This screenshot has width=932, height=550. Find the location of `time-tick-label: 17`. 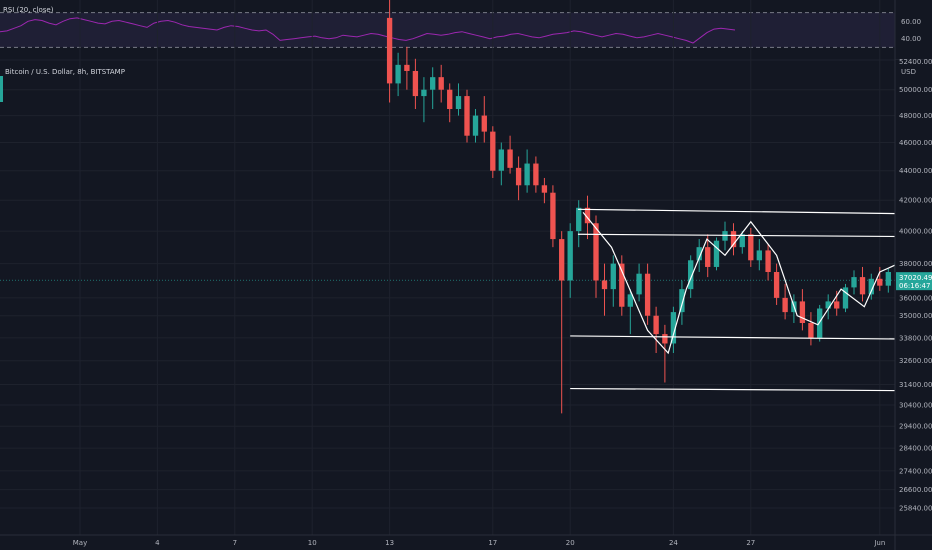

time-tick-label: 17 is located at coordinates (492, 543).